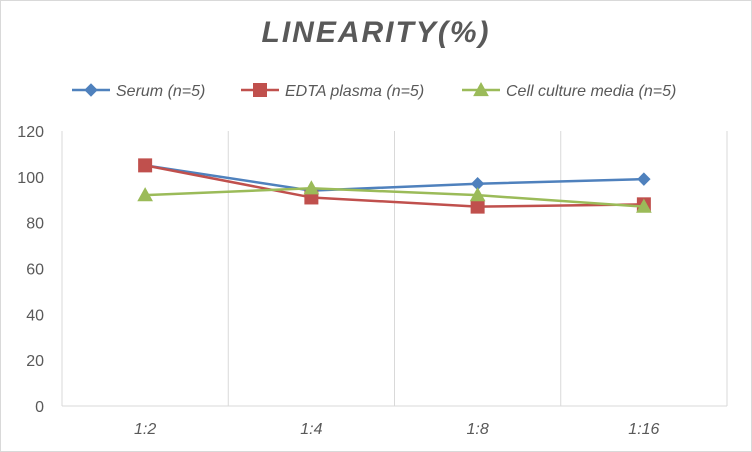 The width and height of the screenshot is (752, 452). What do you see at coordinates (160, 91) in the screenshot?
I see `legend-label: Serum (n=5)` at bounding box center [160, 91].